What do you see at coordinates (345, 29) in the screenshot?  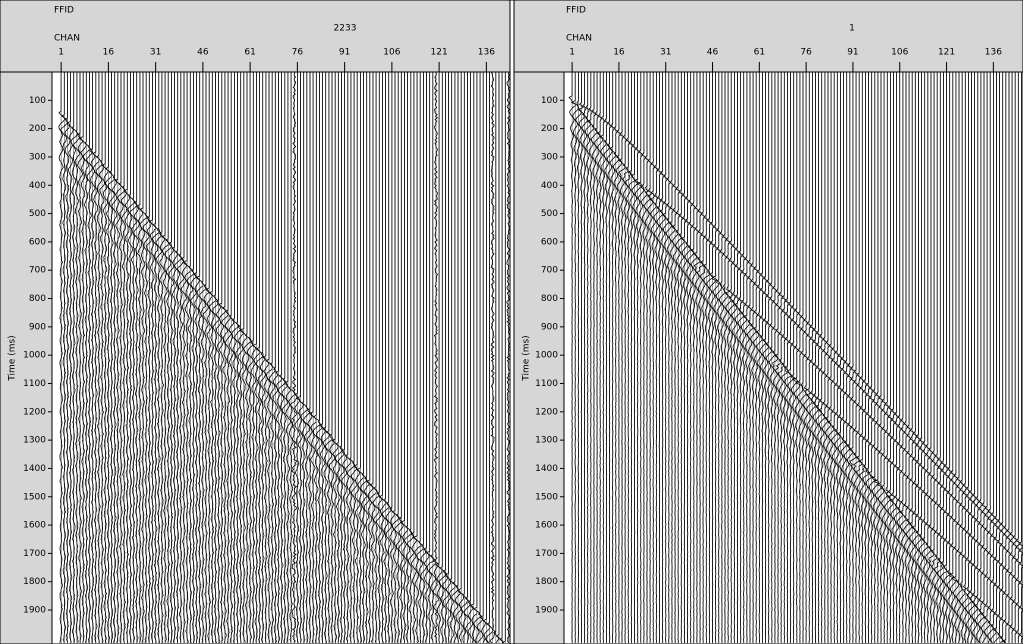 I see `ffid-value: 2233` at bounding box center [345, 29].